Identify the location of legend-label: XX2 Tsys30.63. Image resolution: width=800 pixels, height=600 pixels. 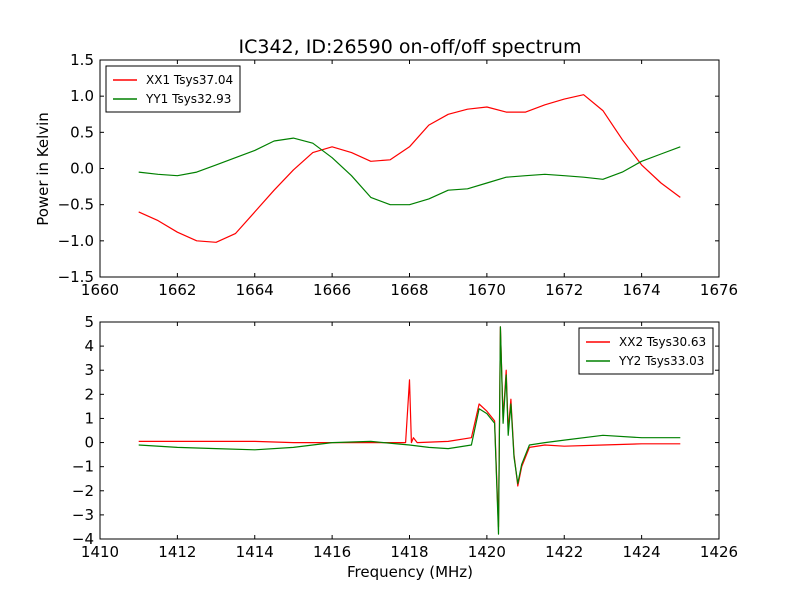
(662, 342).